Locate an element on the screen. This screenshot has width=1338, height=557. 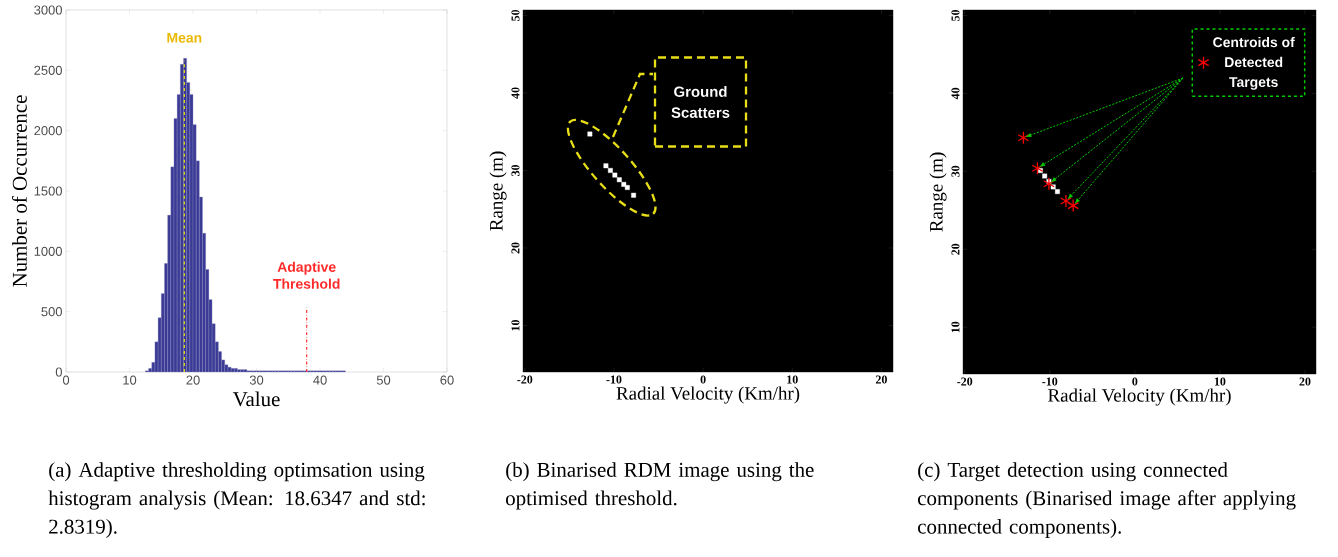
x-tick-label: 30 is located at coordinates (256, 380).